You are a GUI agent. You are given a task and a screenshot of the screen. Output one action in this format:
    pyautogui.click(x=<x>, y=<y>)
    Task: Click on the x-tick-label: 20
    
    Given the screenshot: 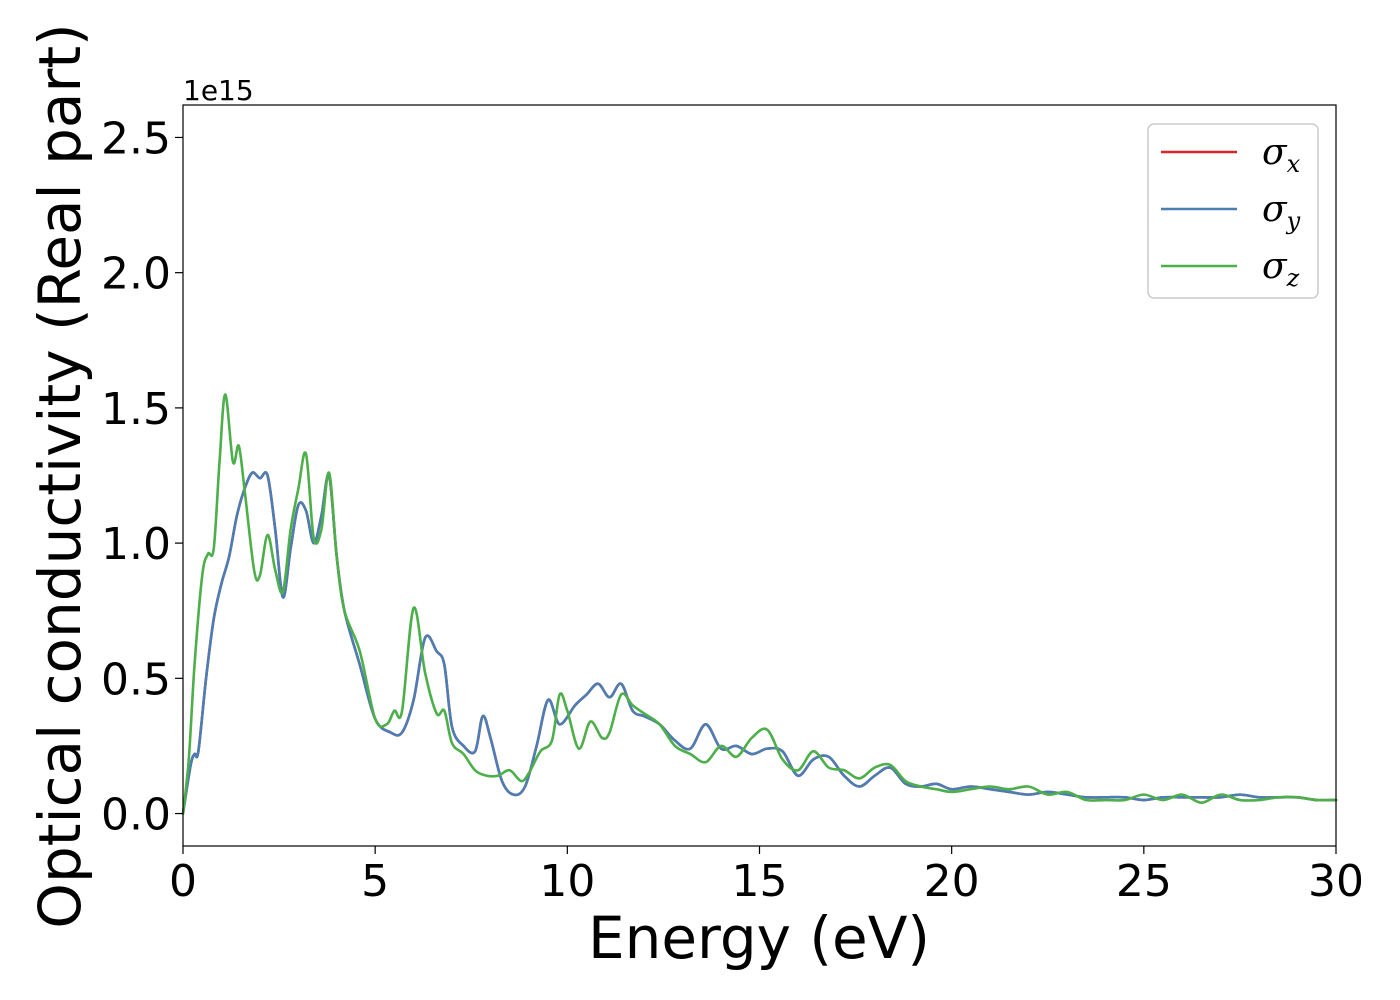 What is the action you would take?
    pyautogui.click(x=952, y=881)
    